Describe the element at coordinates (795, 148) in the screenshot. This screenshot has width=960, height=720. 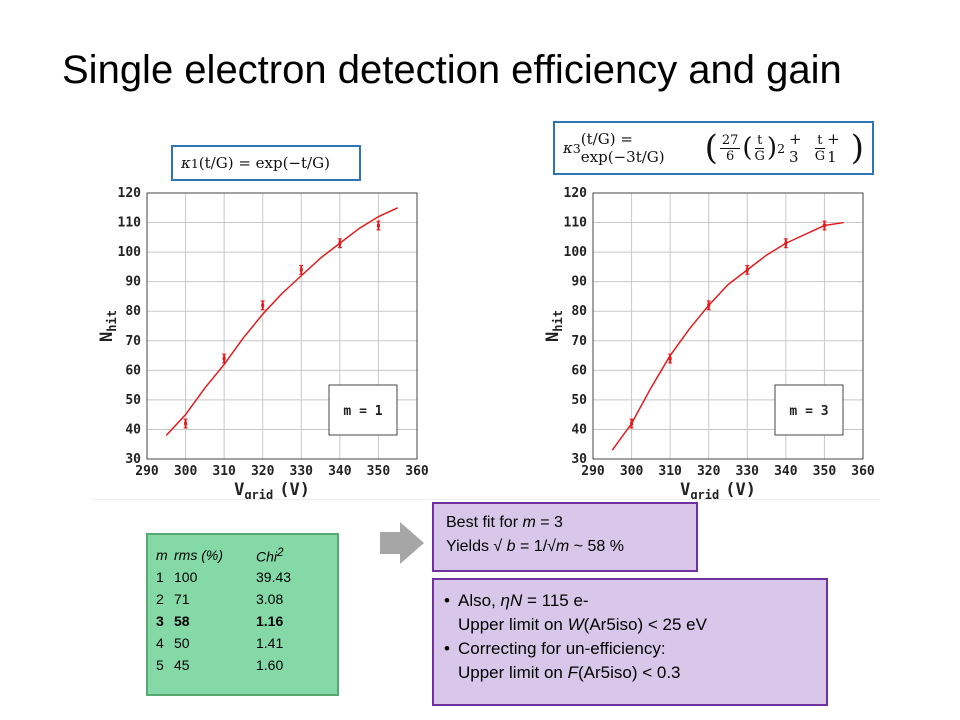
I see `formula2-plus: + 3` at that location.